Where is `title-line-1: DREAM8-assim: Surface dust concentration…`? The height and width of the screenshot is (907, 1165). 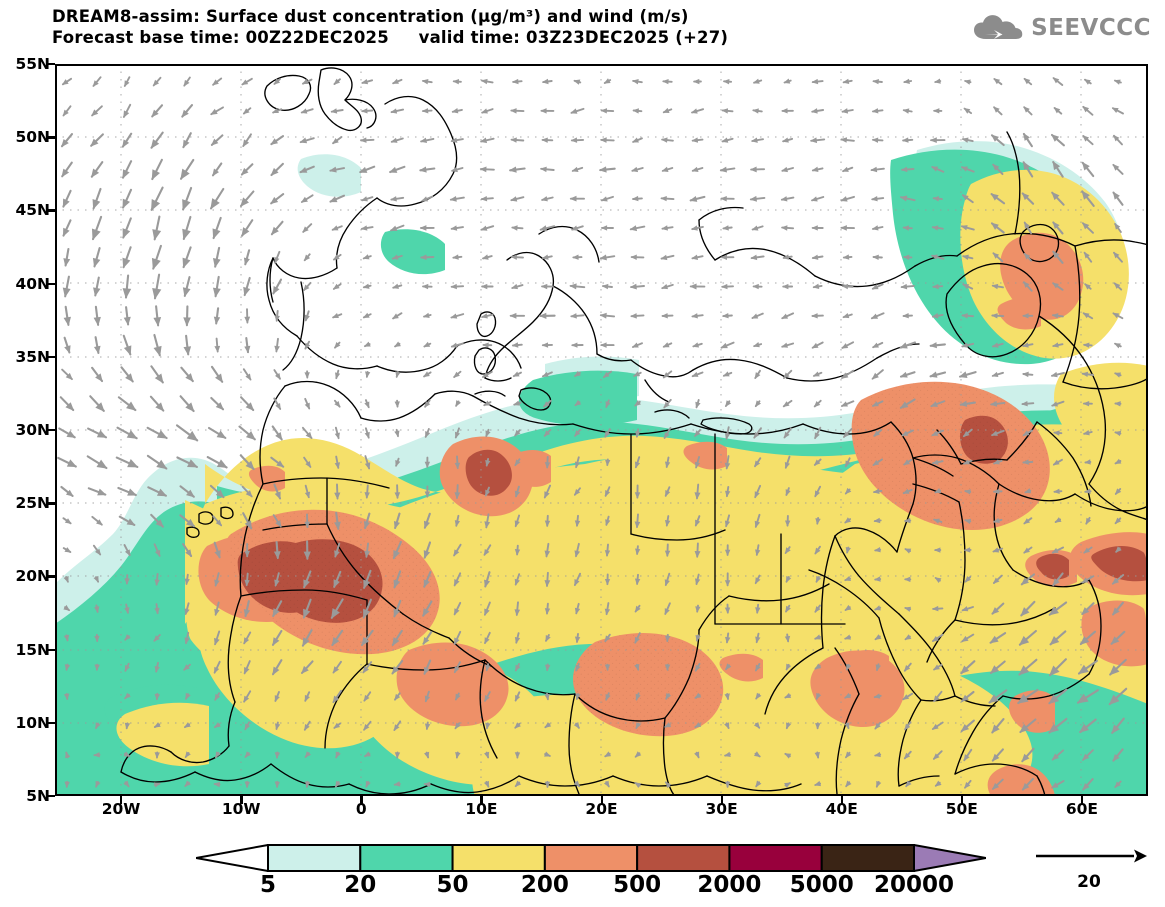
title-line-1: DREAM8-assim: Surface dust concentration… is located at coordinates (370, 16).